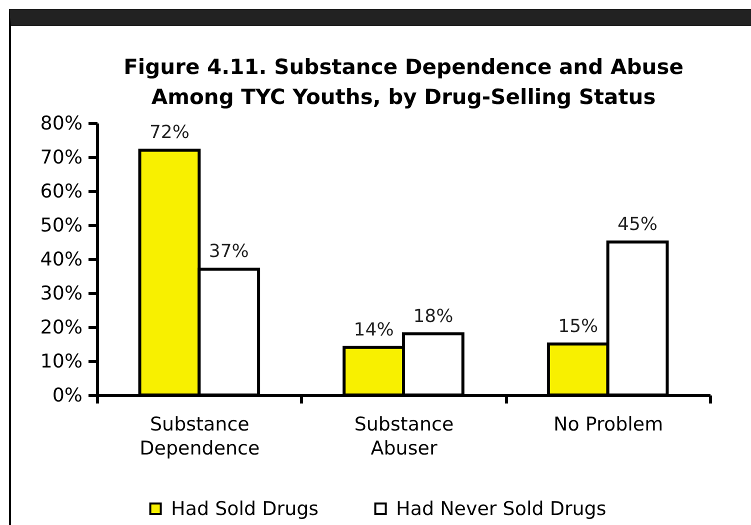 The image size is (751, 525). I want to click on data-label: 18%, so click(433, 316).